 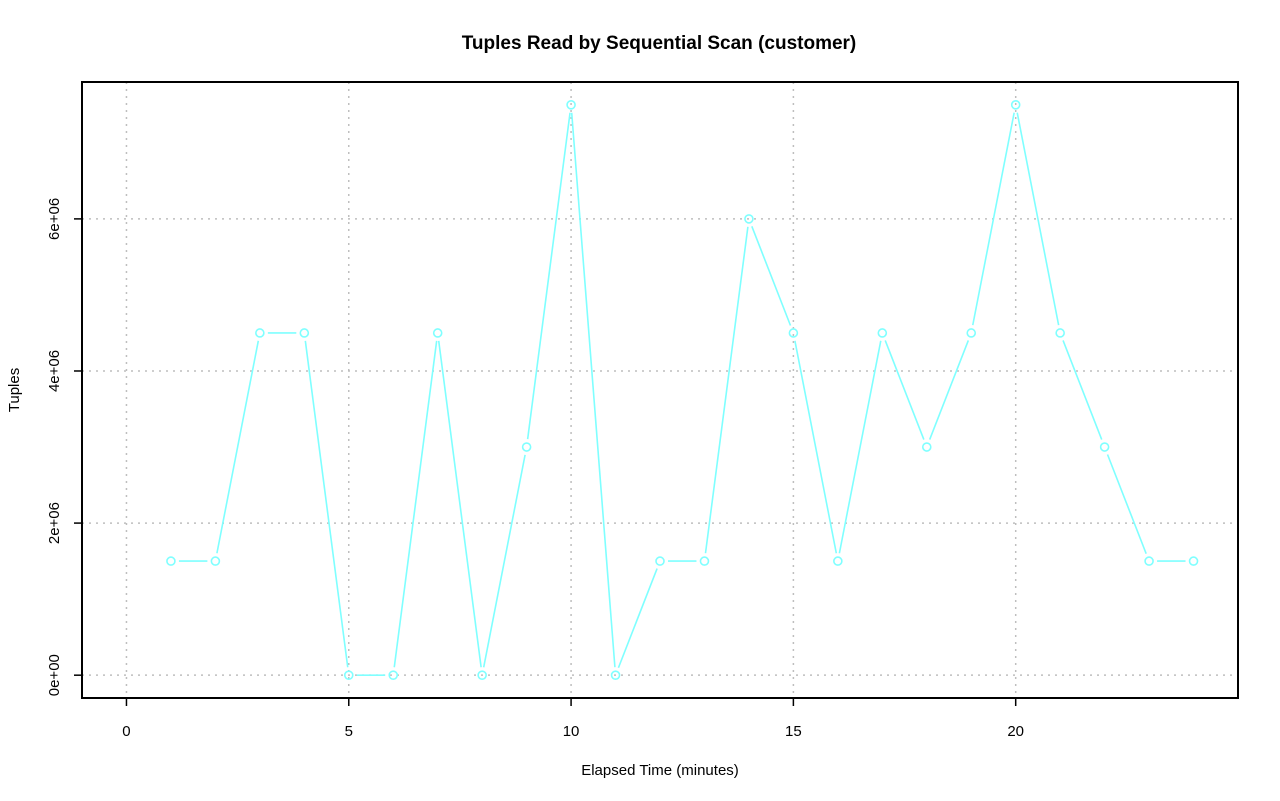 I want to click on x-tick-label: 0, so click(x=126, y=731).